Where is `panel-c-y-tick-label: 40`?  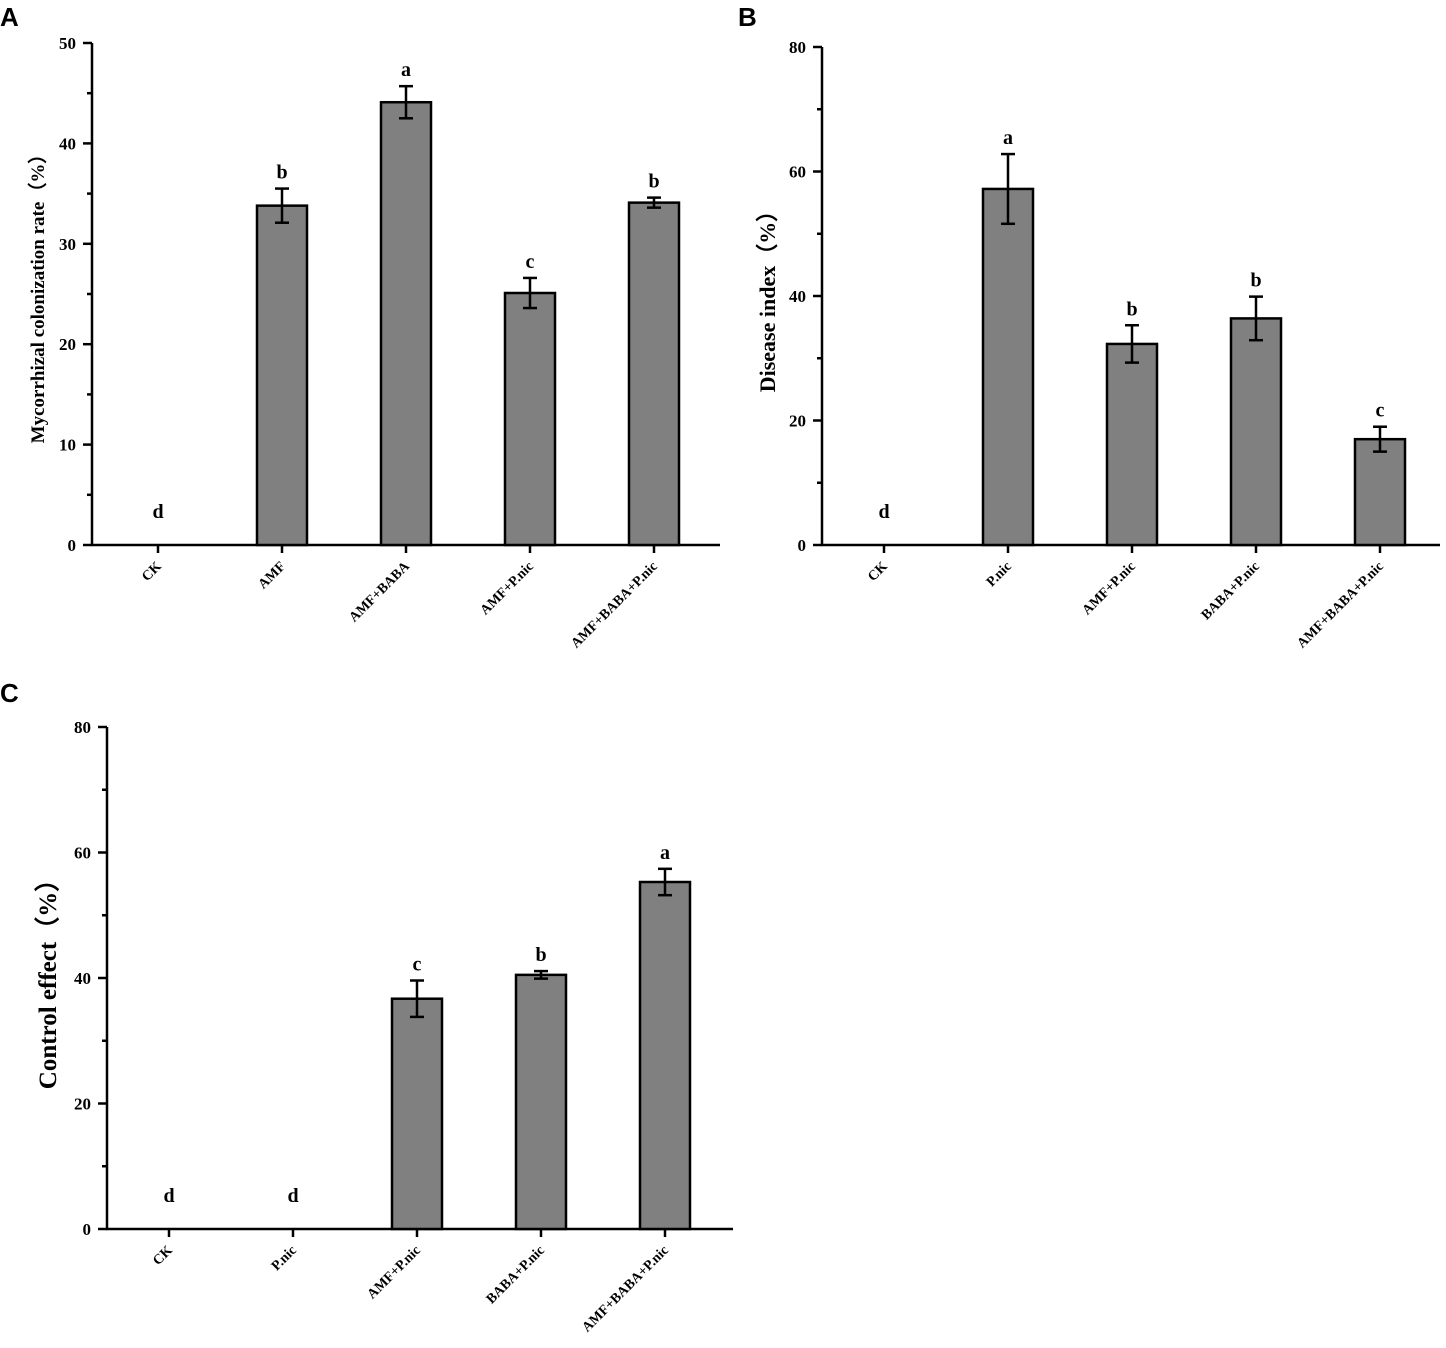
panel-c-y-tick-label: 40 is located at coordinates (82, 978).